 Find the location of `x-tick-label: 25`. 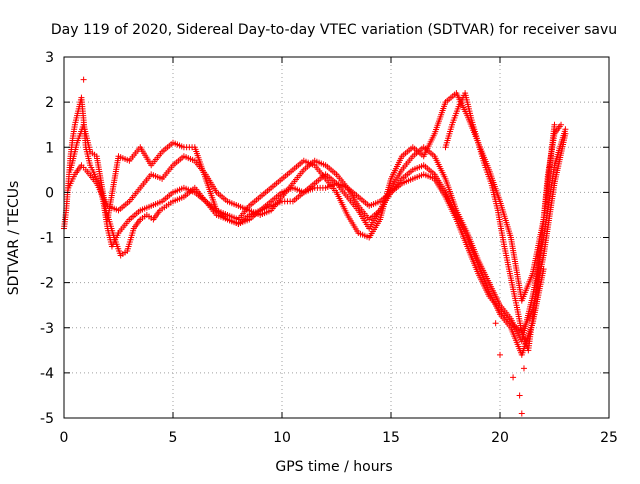

x-tick-label: 25 is located at coordinates (609, 438).